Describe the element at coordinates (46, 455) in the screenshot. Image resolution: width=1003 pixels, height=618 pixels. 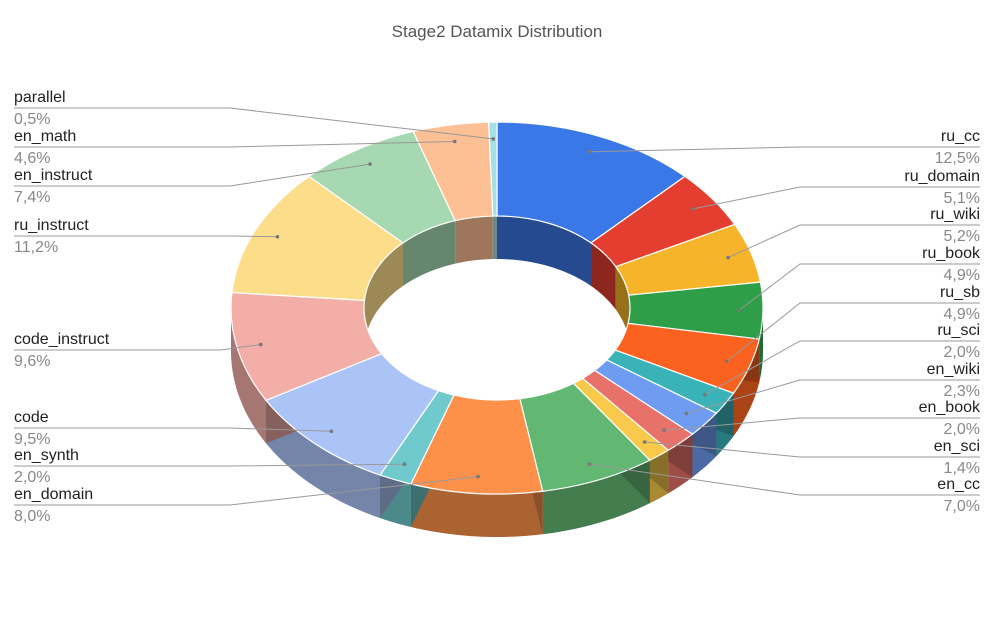
I see `slice-label: en_synth` at that location.